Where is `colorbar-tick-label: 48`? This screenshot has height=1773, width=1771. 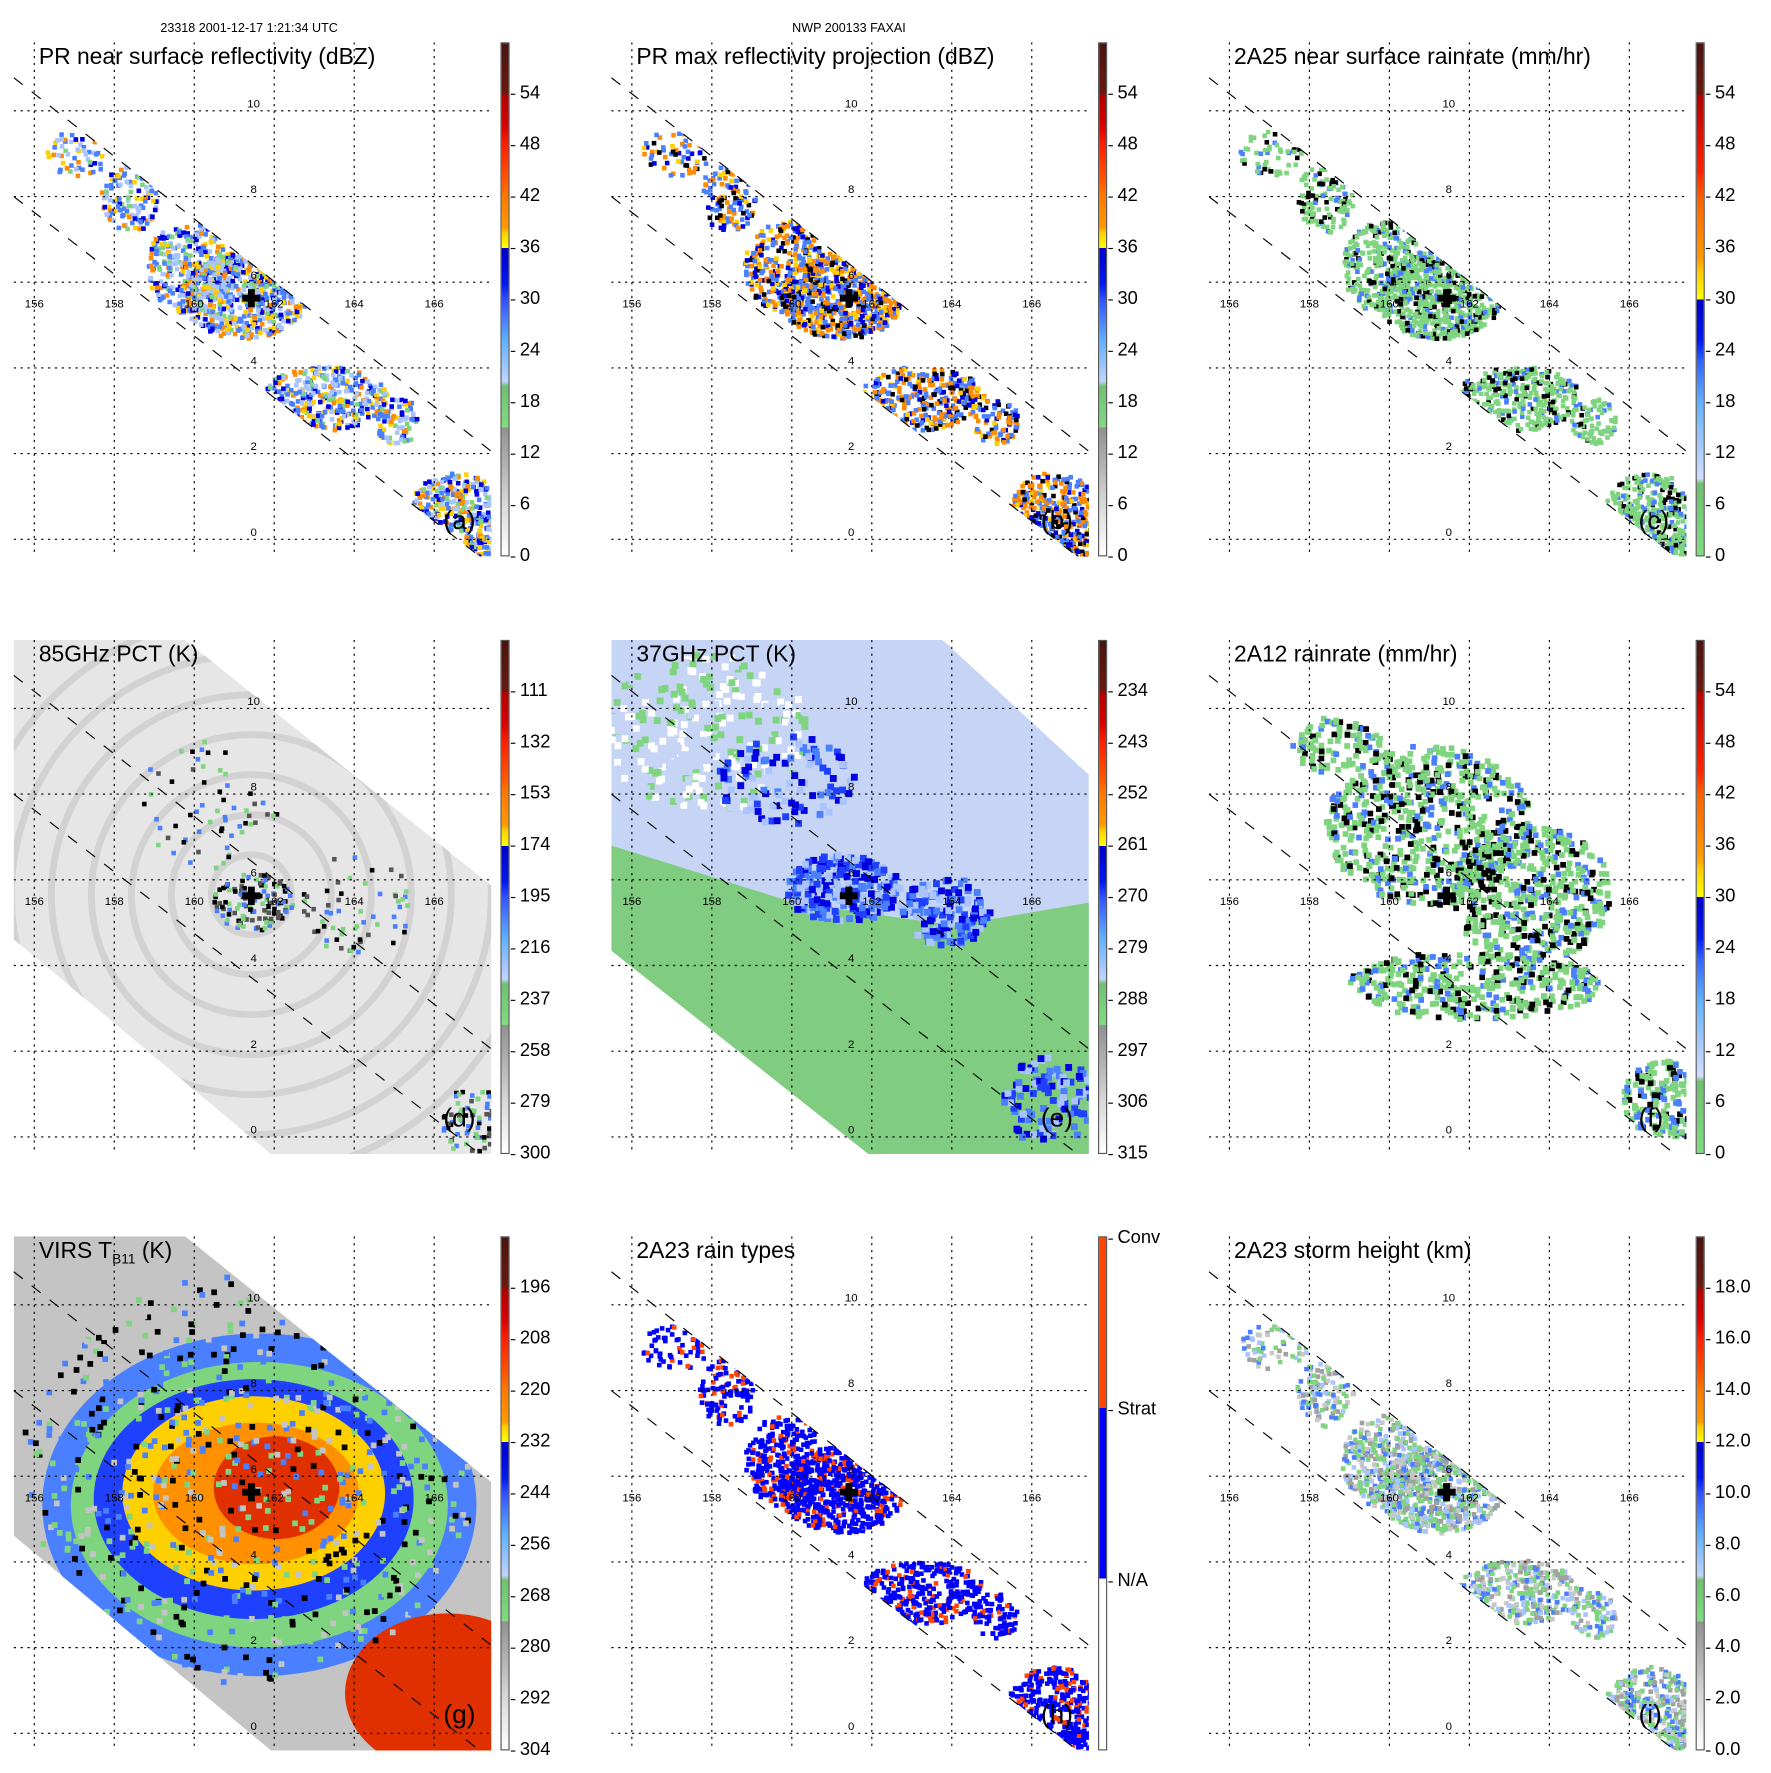 colorbar-tick-label: 48 is located at coordinates (1127, 145).